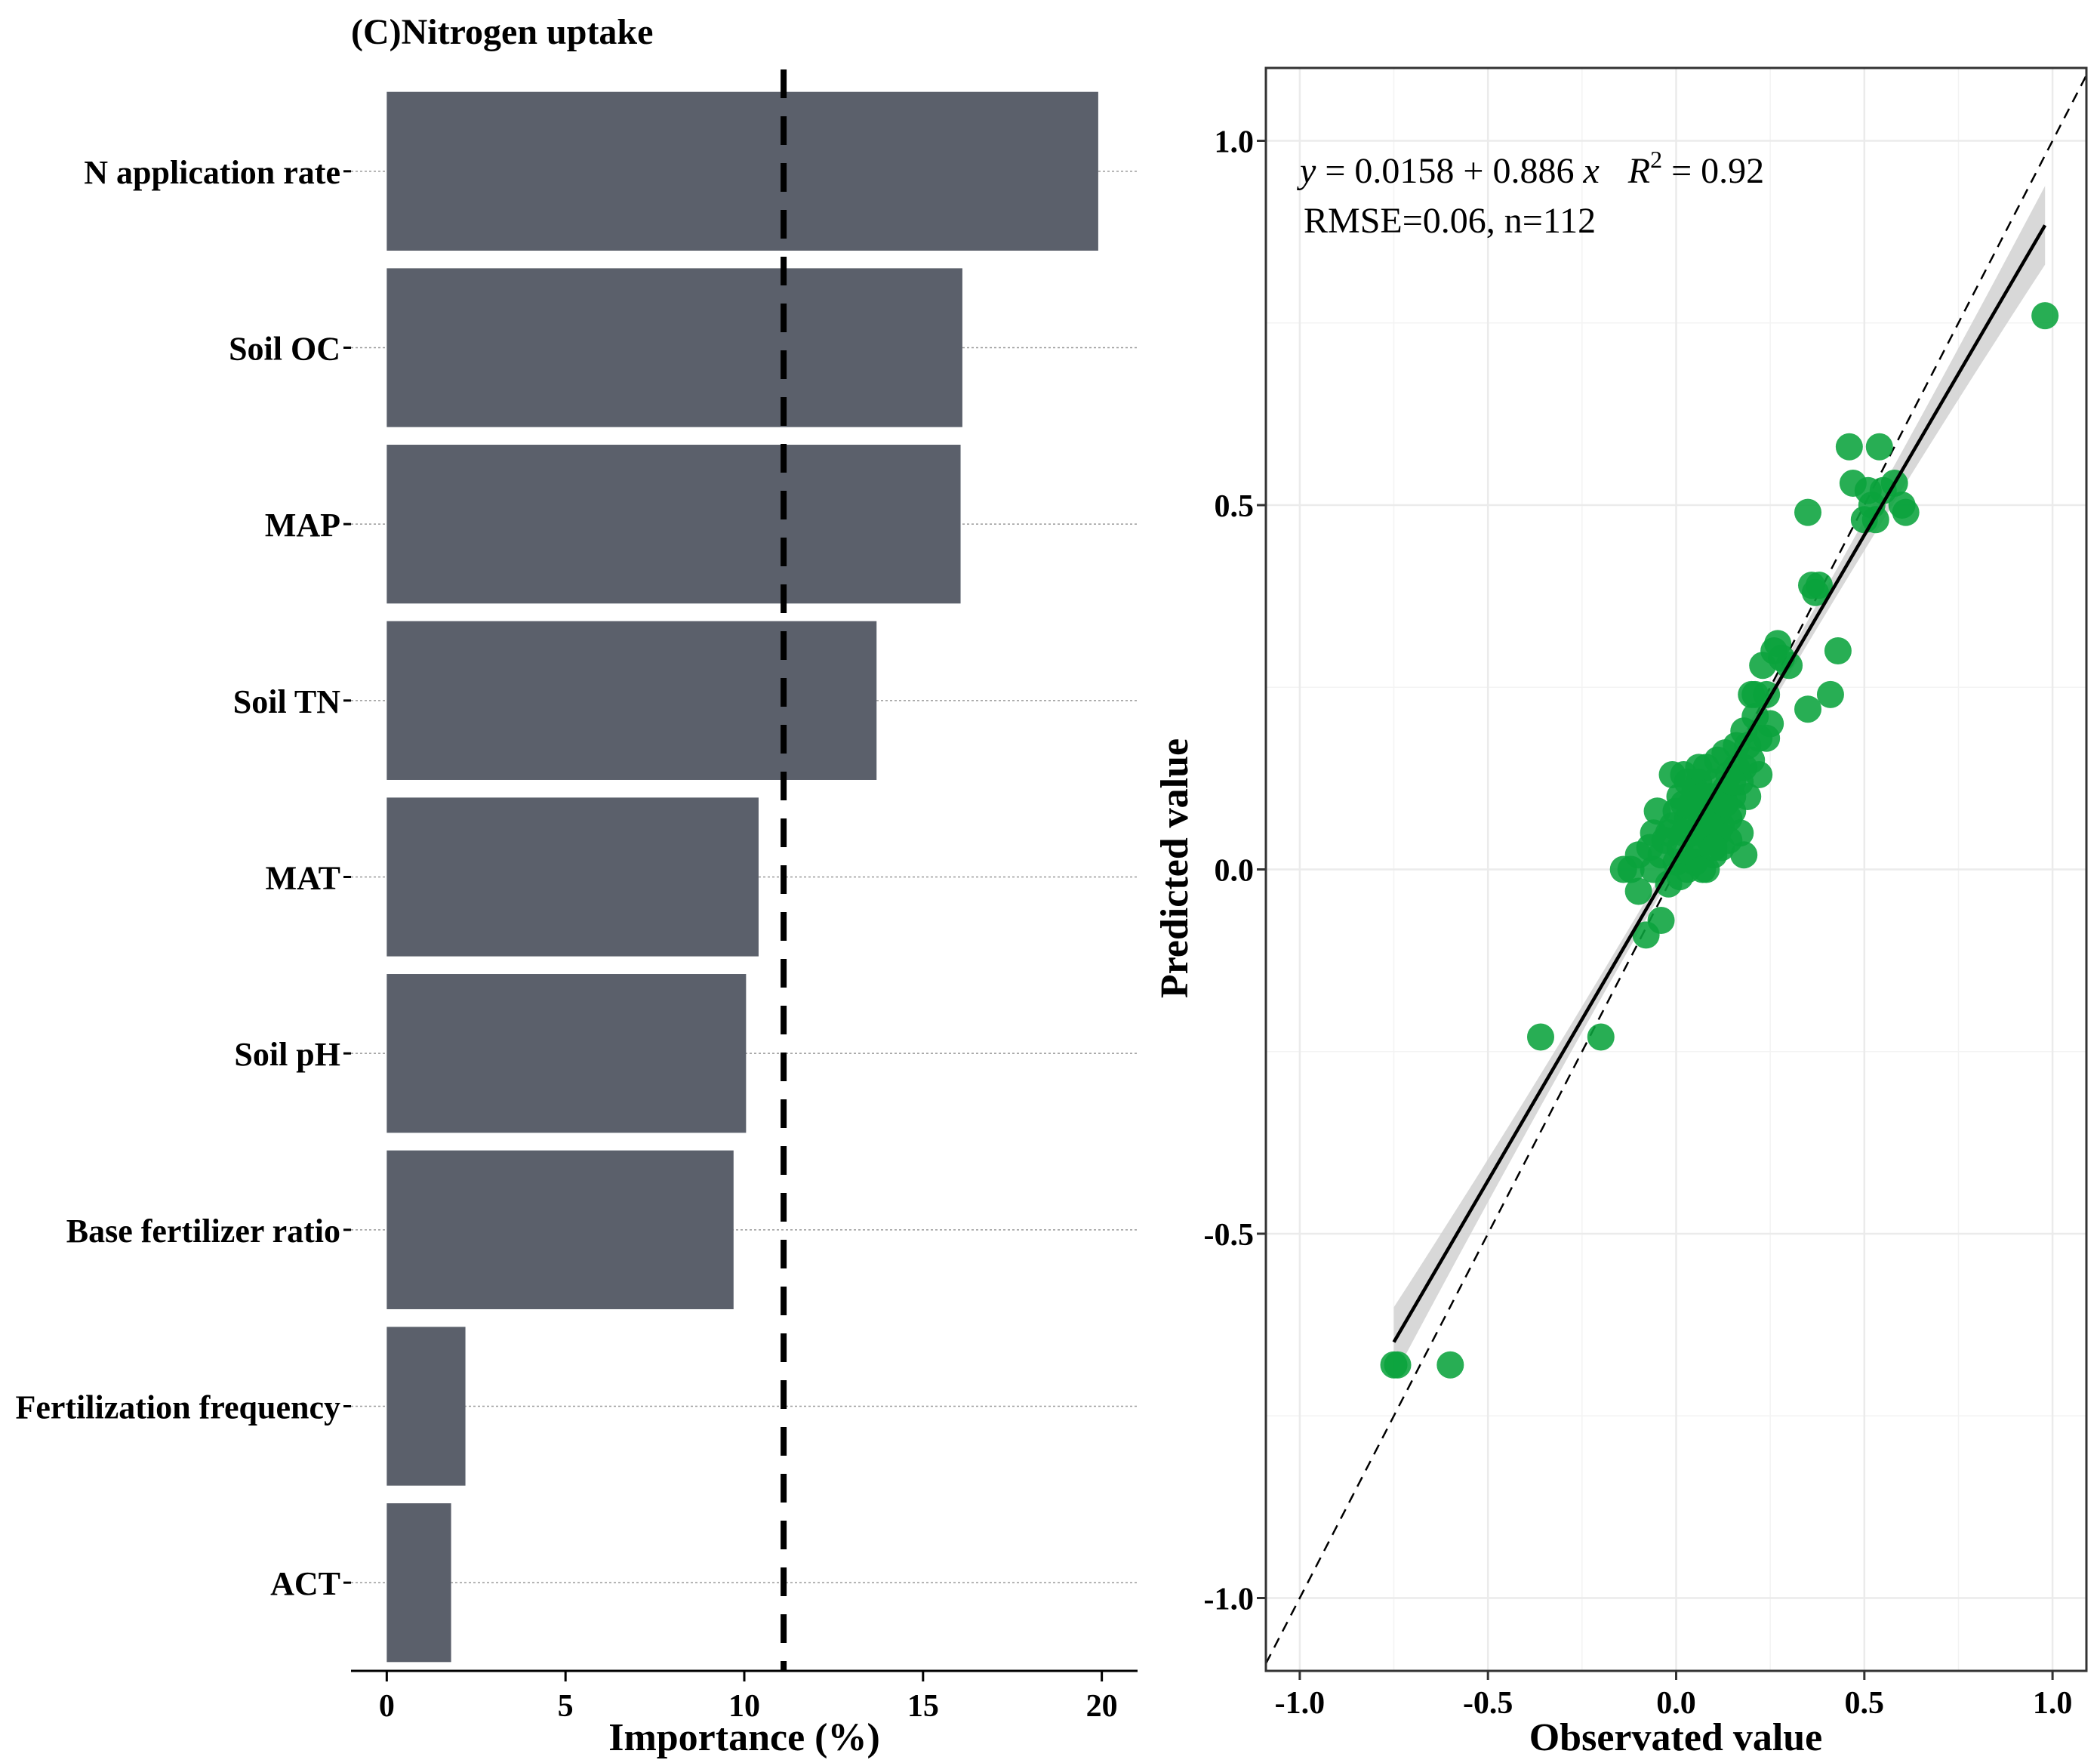 This screenshot has width=2100, height=1763. Describe the element at coordinates (1450, 221) in the screenshot. I see `rmse-annotation: RMSE=0.06, n=112` at that location.